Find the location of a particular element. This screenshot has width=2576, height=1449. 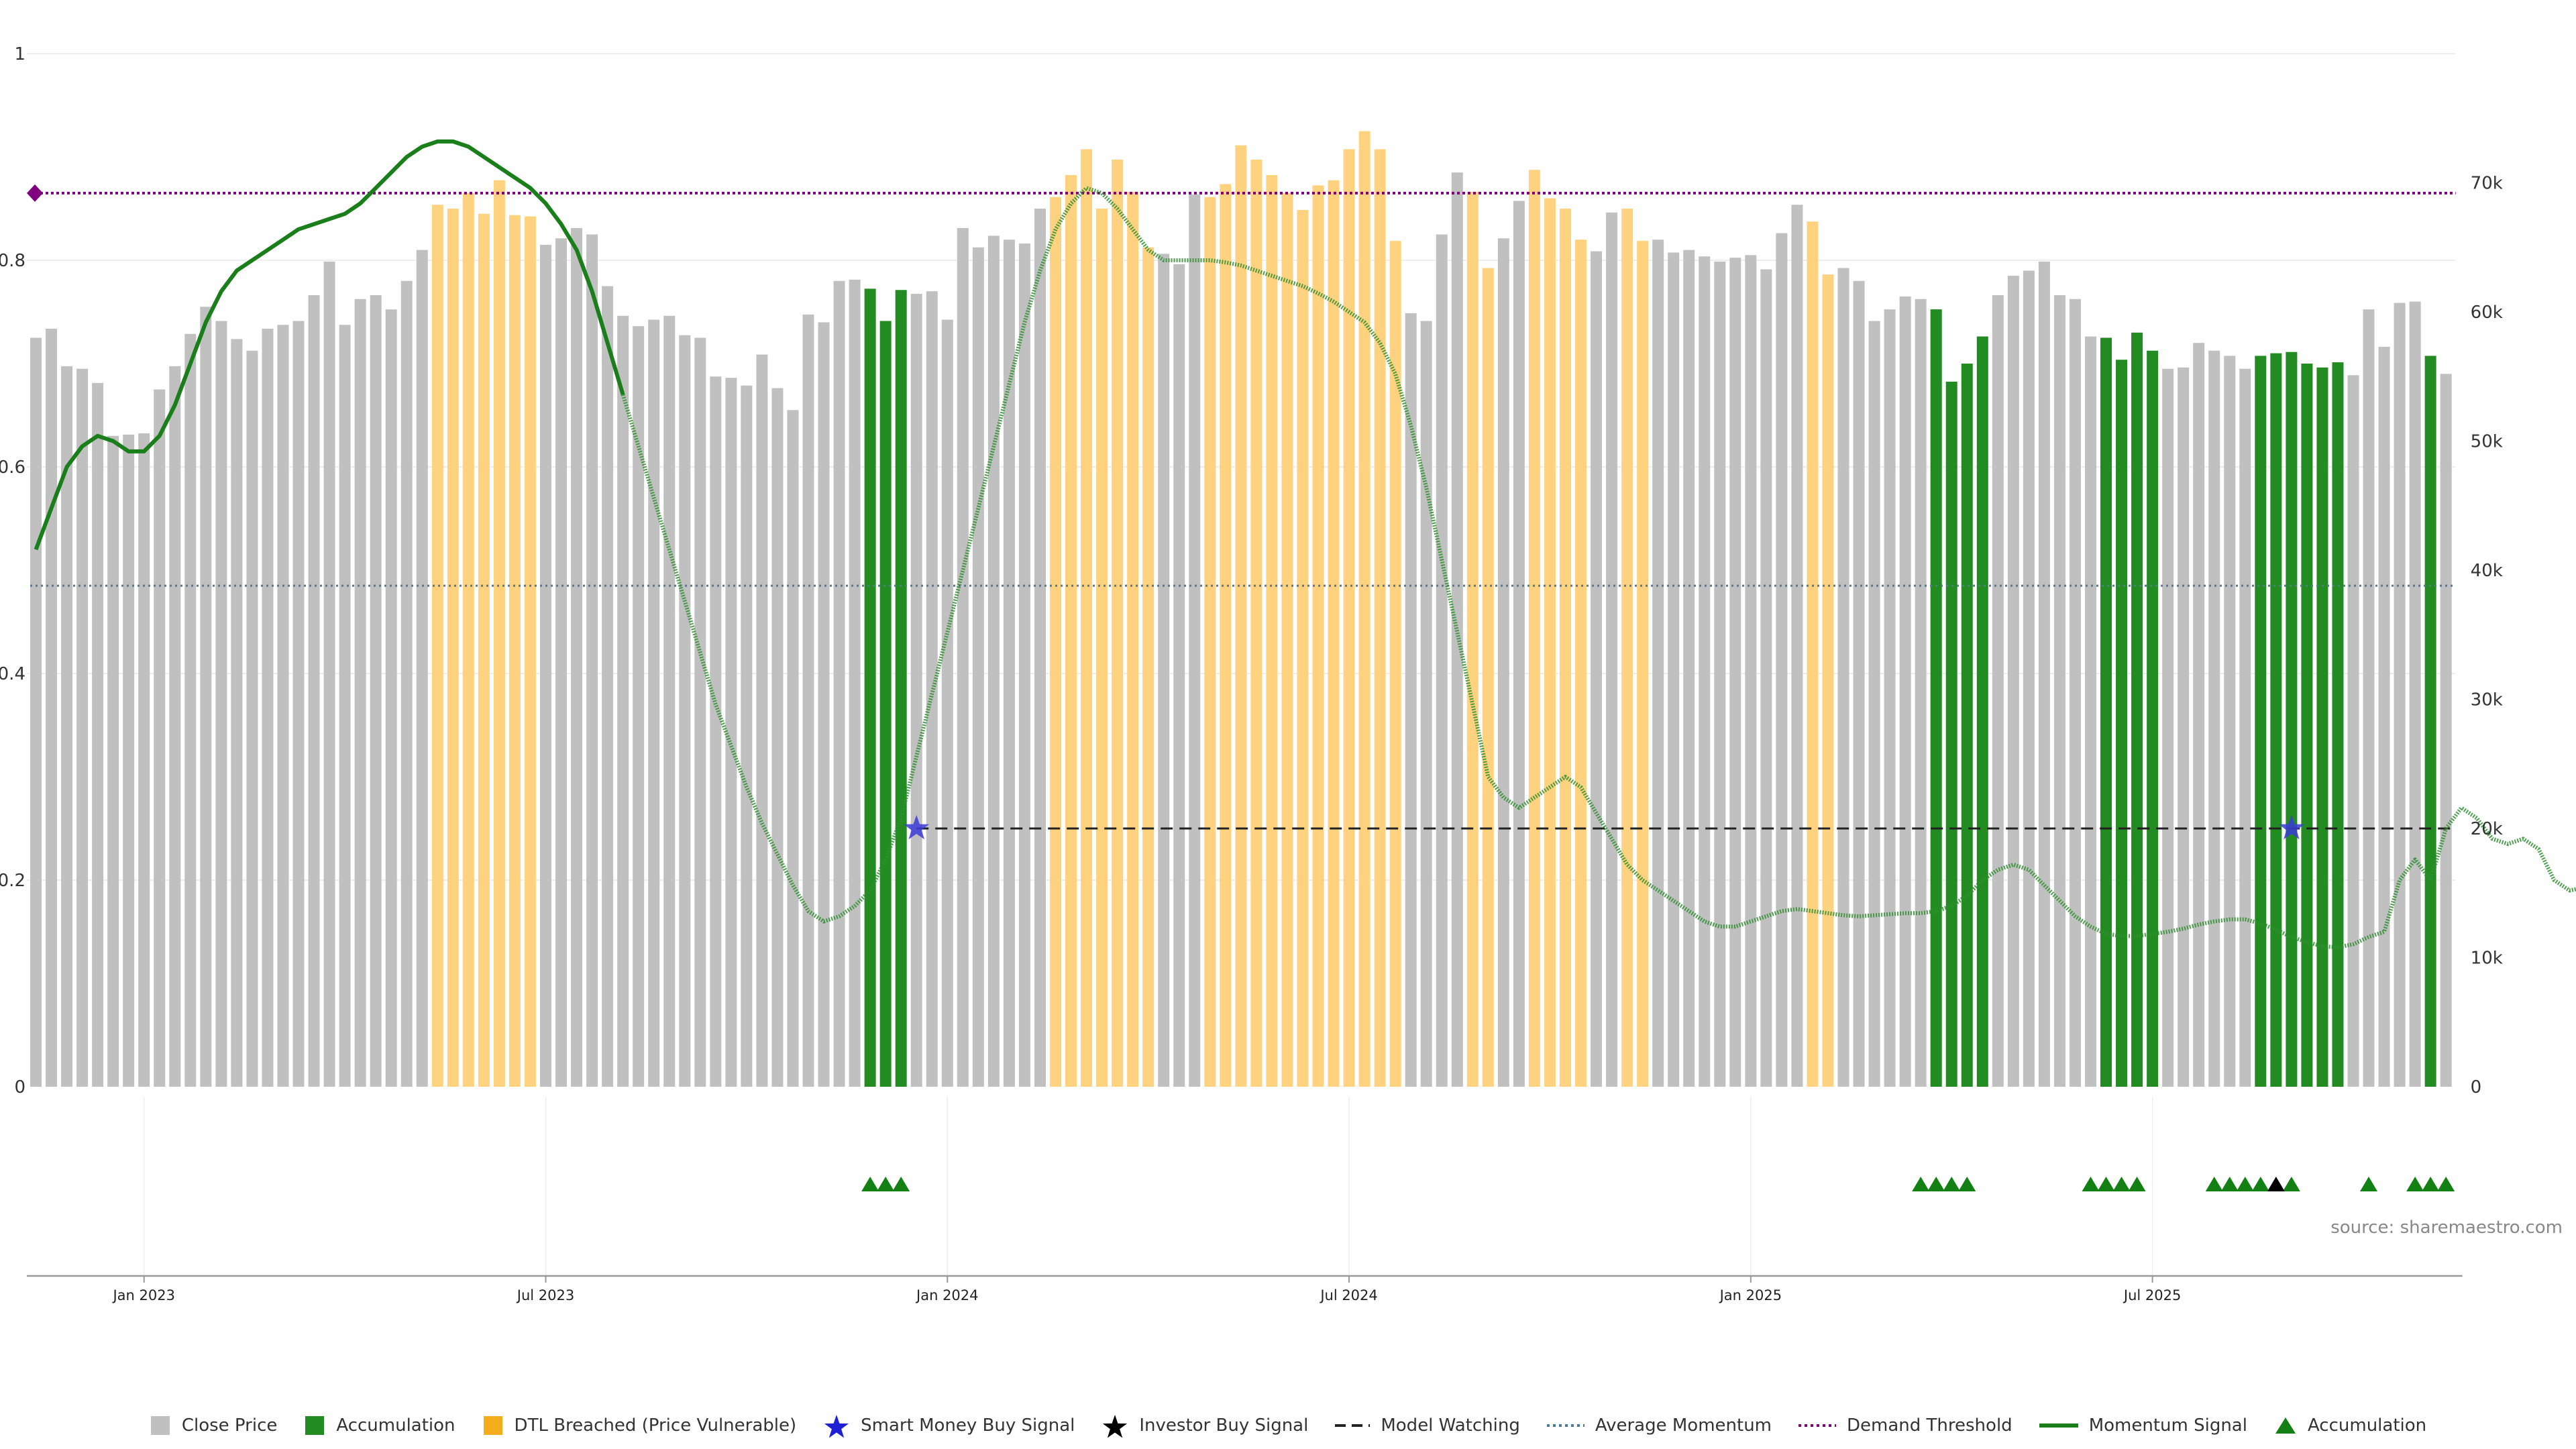

right-tick-label: 70k is located at coordinates (2487, 184).